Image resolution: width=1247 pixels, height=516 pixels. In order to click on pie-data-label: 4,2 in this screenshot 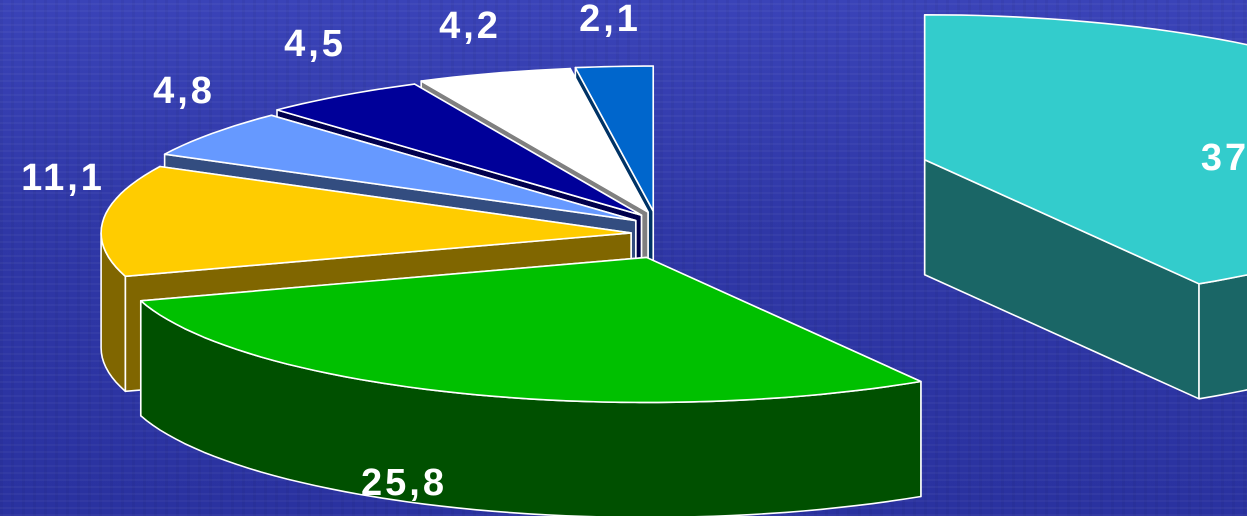, I will do `click(470, 26)`.